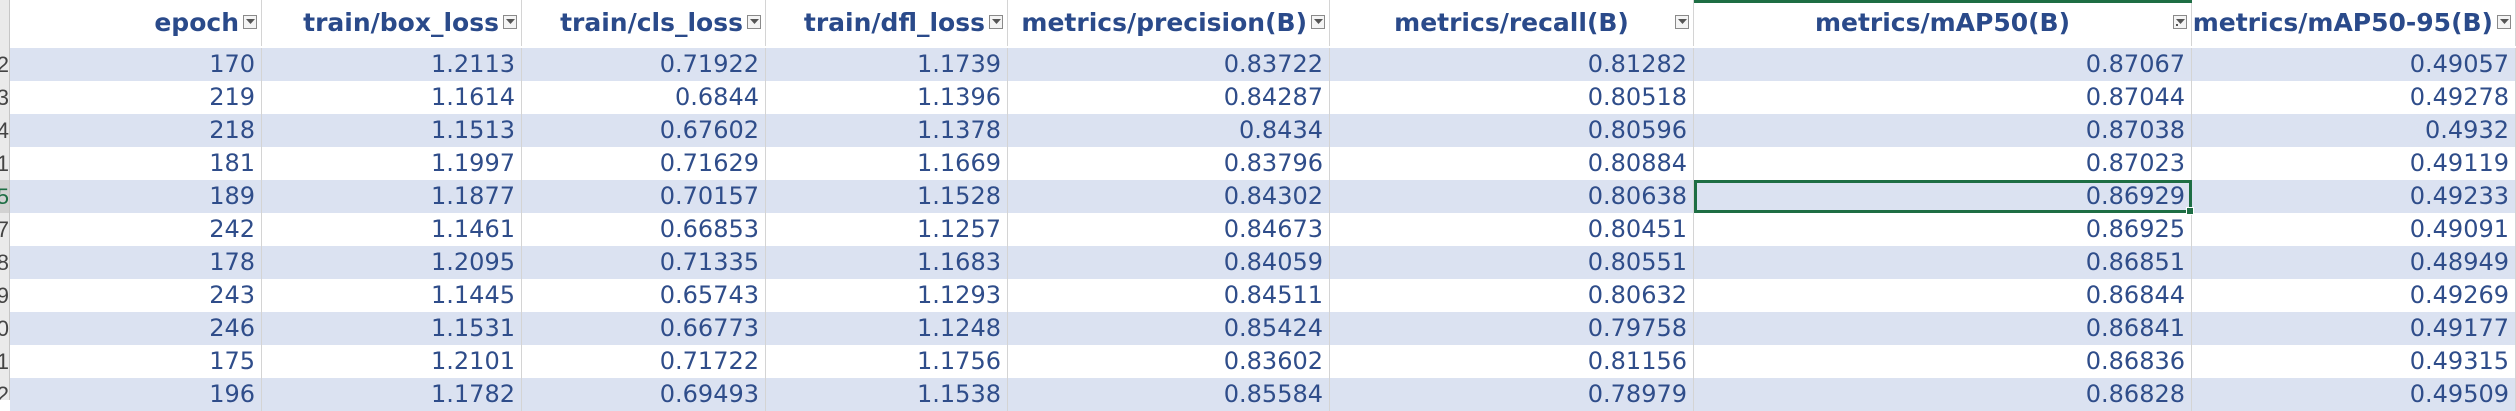 This screenshot has width=2516, height=411. I want to click on cell-train-dfl-loss: 1.1293, so click(887, 295).